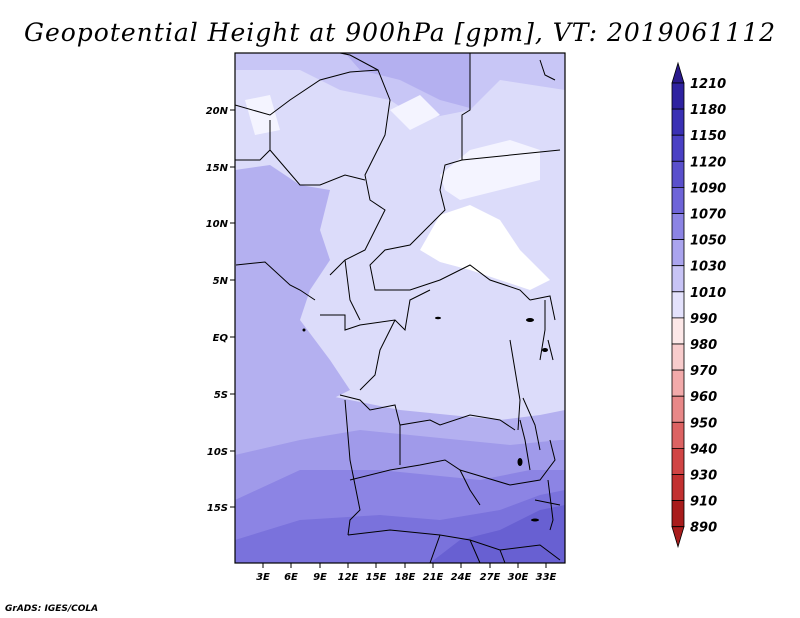 This screenshot has height=618, width=800. What do you see at coordinates (217, 111) in the screenshot?
I see `lat-label: 20N` at bounding box center [217, 111].